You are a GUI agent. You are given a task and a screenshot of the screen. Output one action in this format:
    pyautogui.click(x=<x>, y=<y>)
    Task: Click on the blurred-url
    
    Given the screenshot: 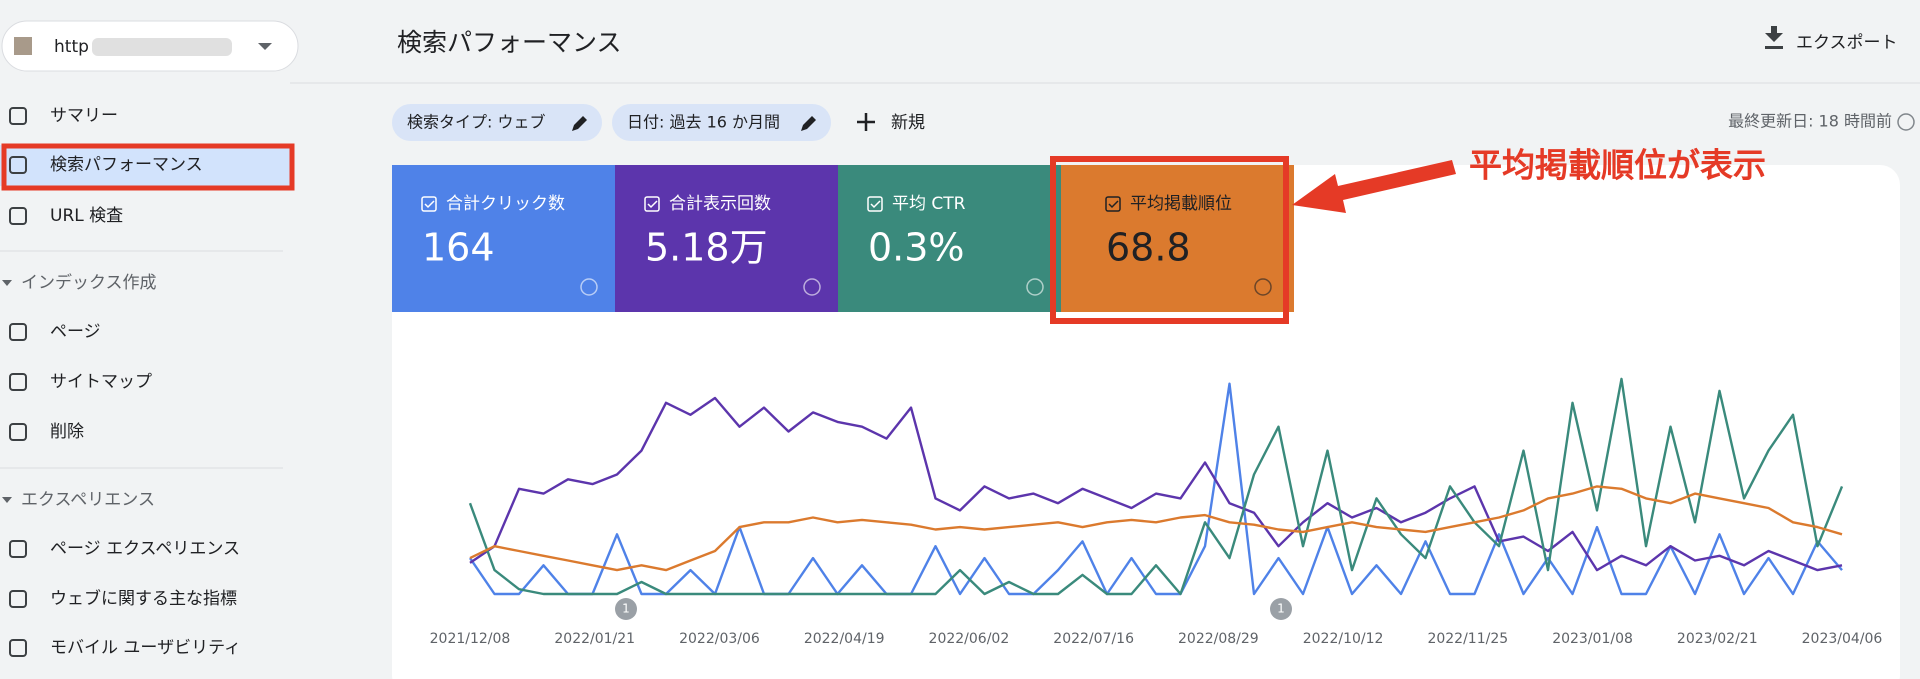 What is the action you would take?
    pyautogui.click(x=162, y=47)
    